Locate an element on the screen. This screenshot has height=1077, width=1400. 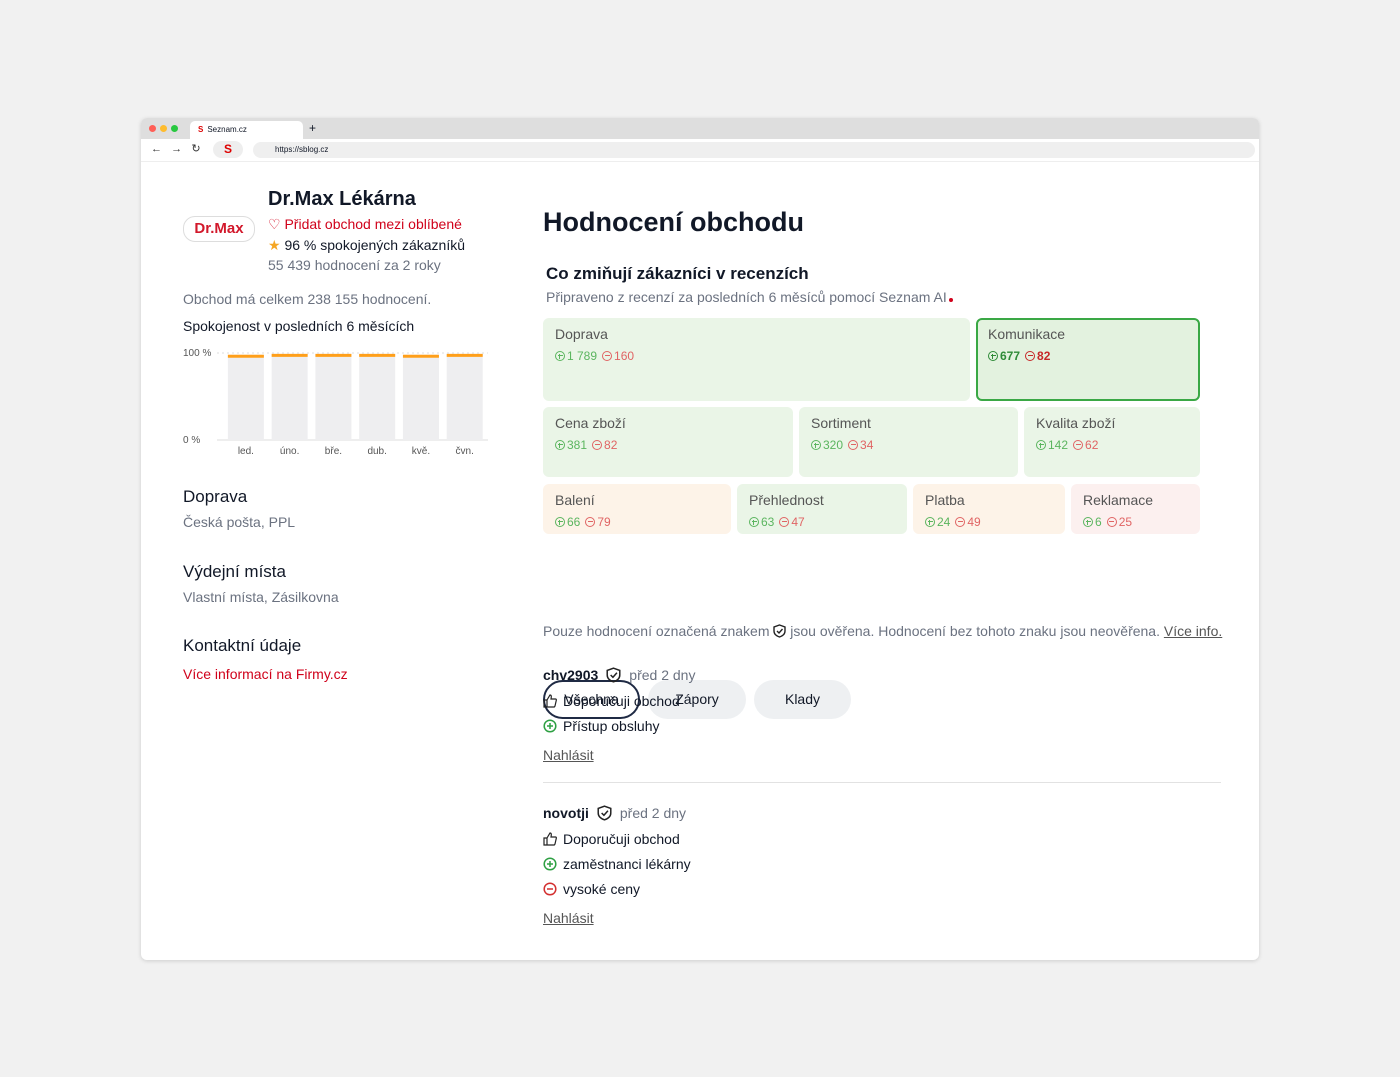
positive-value: 63 is located at coordinates (768, 522).